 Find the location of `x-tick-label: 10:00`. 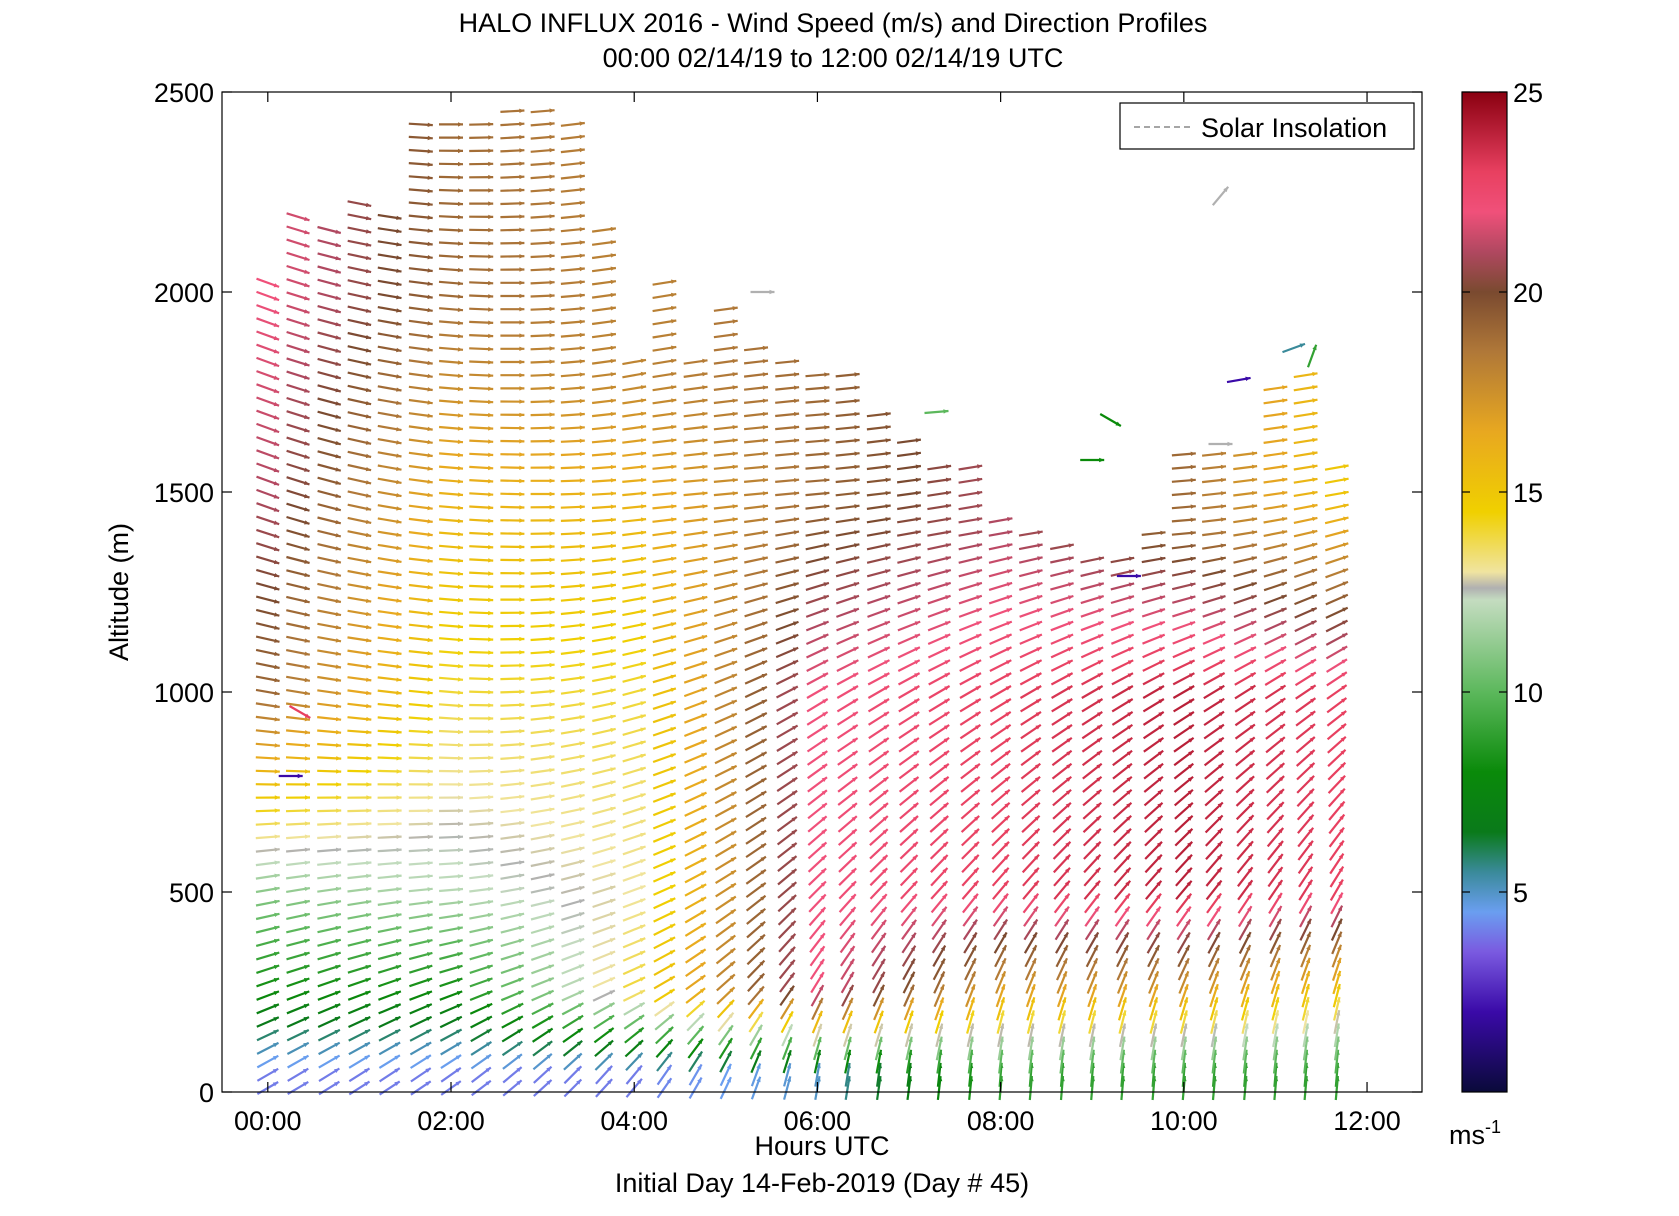

x-tick-label: 10:00 is located at coordinates (1184, 1121).